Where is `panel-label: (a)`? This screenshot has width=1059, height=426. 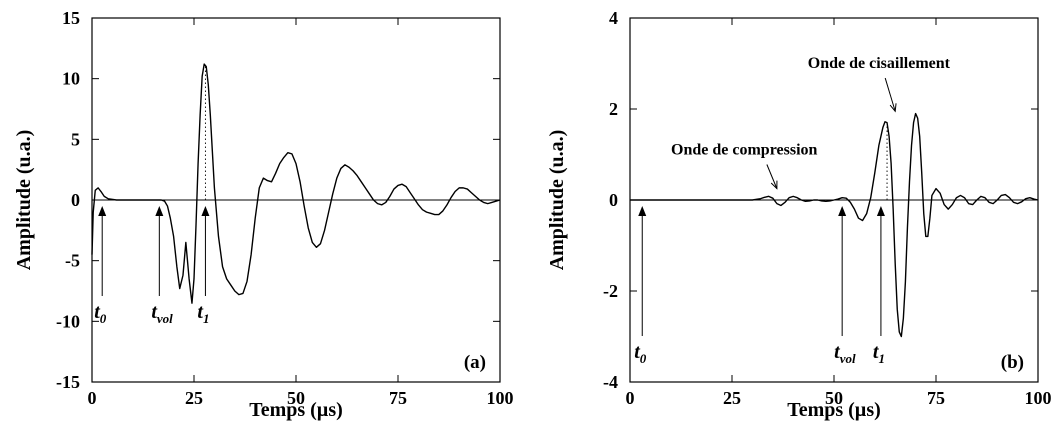
panel-label: (a) is located at coordinates (475, 362).